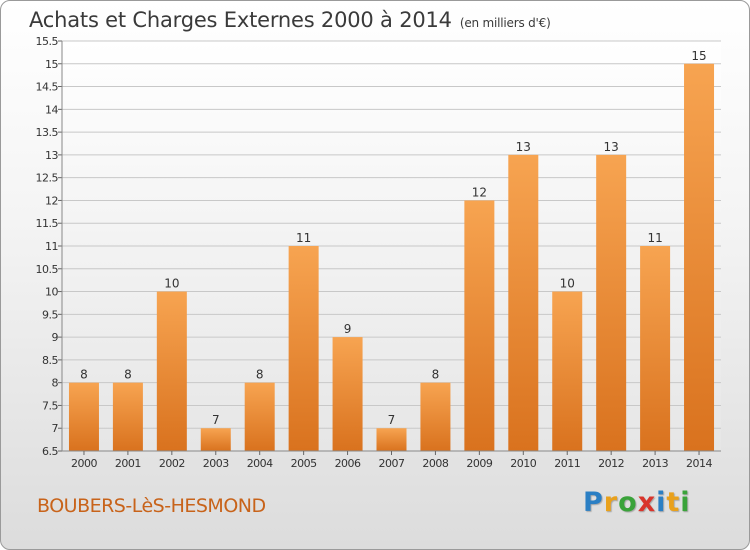 The image size is (750, 550). Describe the element at coordinates (628, 502) in the screenshot. I see `logo-letter: o` at that location.